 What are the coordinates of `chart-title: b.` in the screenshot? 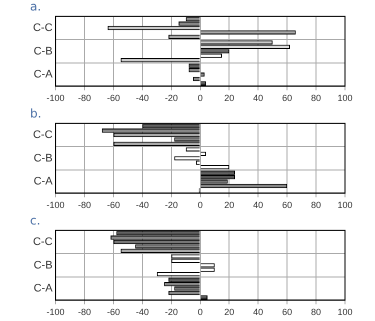 It's located at (36, 113).